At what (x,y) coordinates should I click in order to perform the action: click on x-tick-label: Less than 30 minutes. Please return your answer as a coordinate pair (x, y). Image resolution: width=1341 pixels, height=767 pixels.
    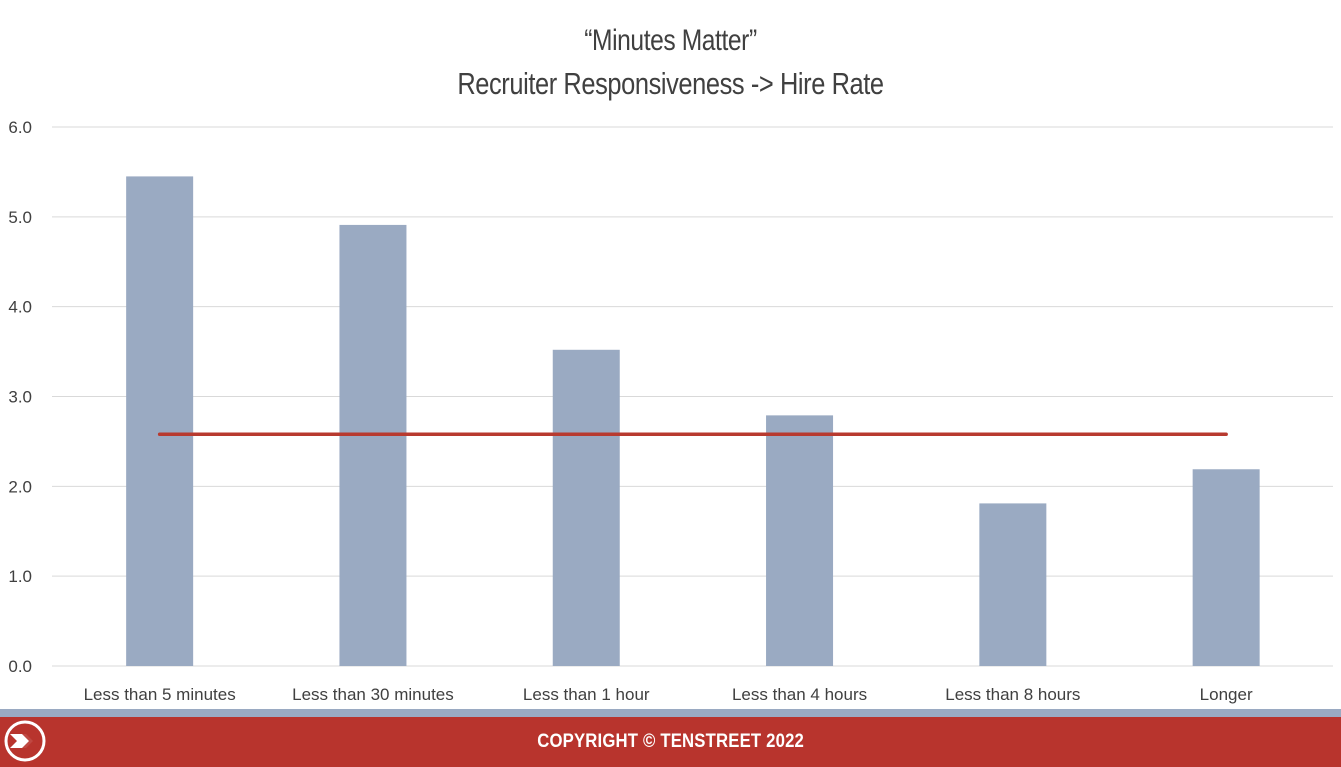
    Looking at the image, I should click on (373, 694).